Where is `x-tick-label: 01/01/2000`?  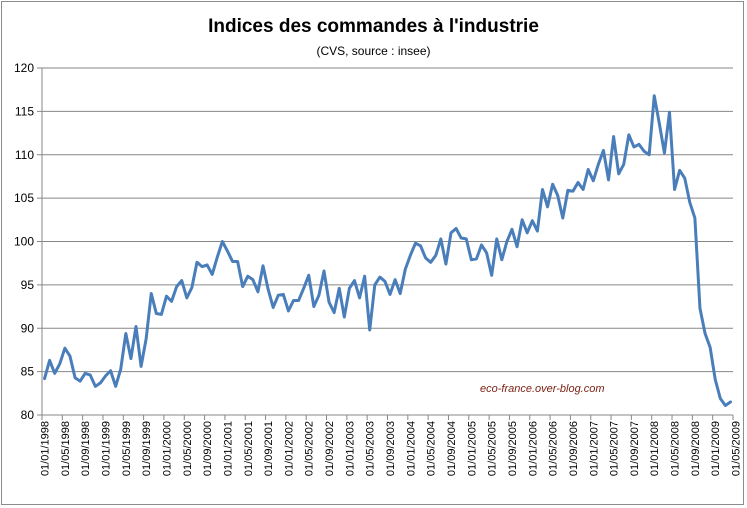 x-tick-label: 01/01/2000 is located at coordinates (167, 448).